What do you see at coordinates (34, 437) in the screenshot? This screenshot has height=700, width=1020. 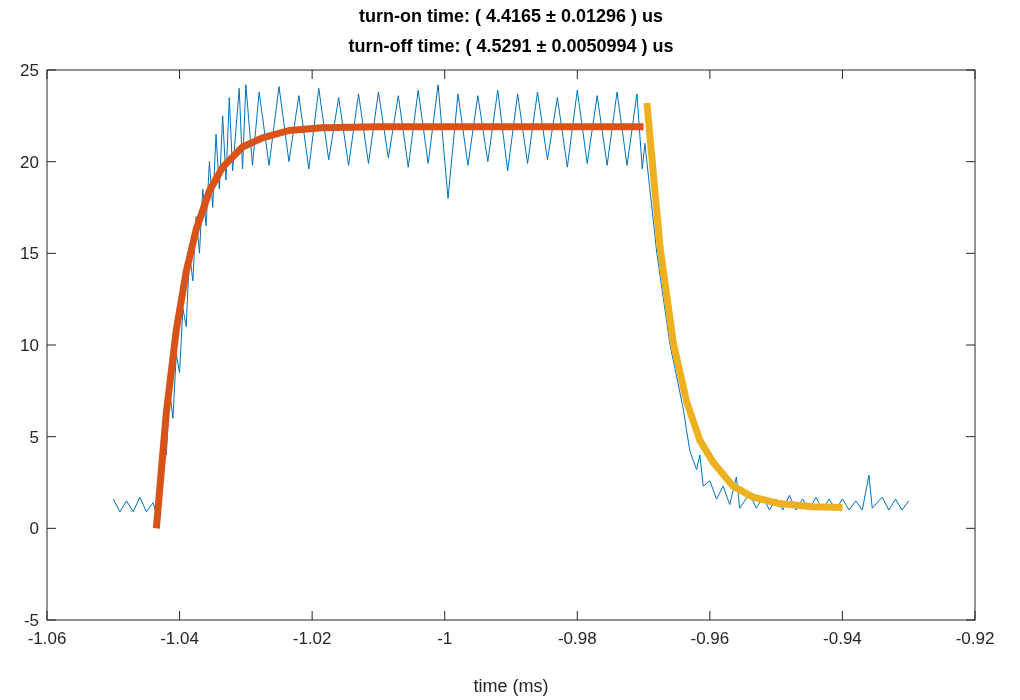 I see `y-tick-label: 5` at bounding box center [34, 437].